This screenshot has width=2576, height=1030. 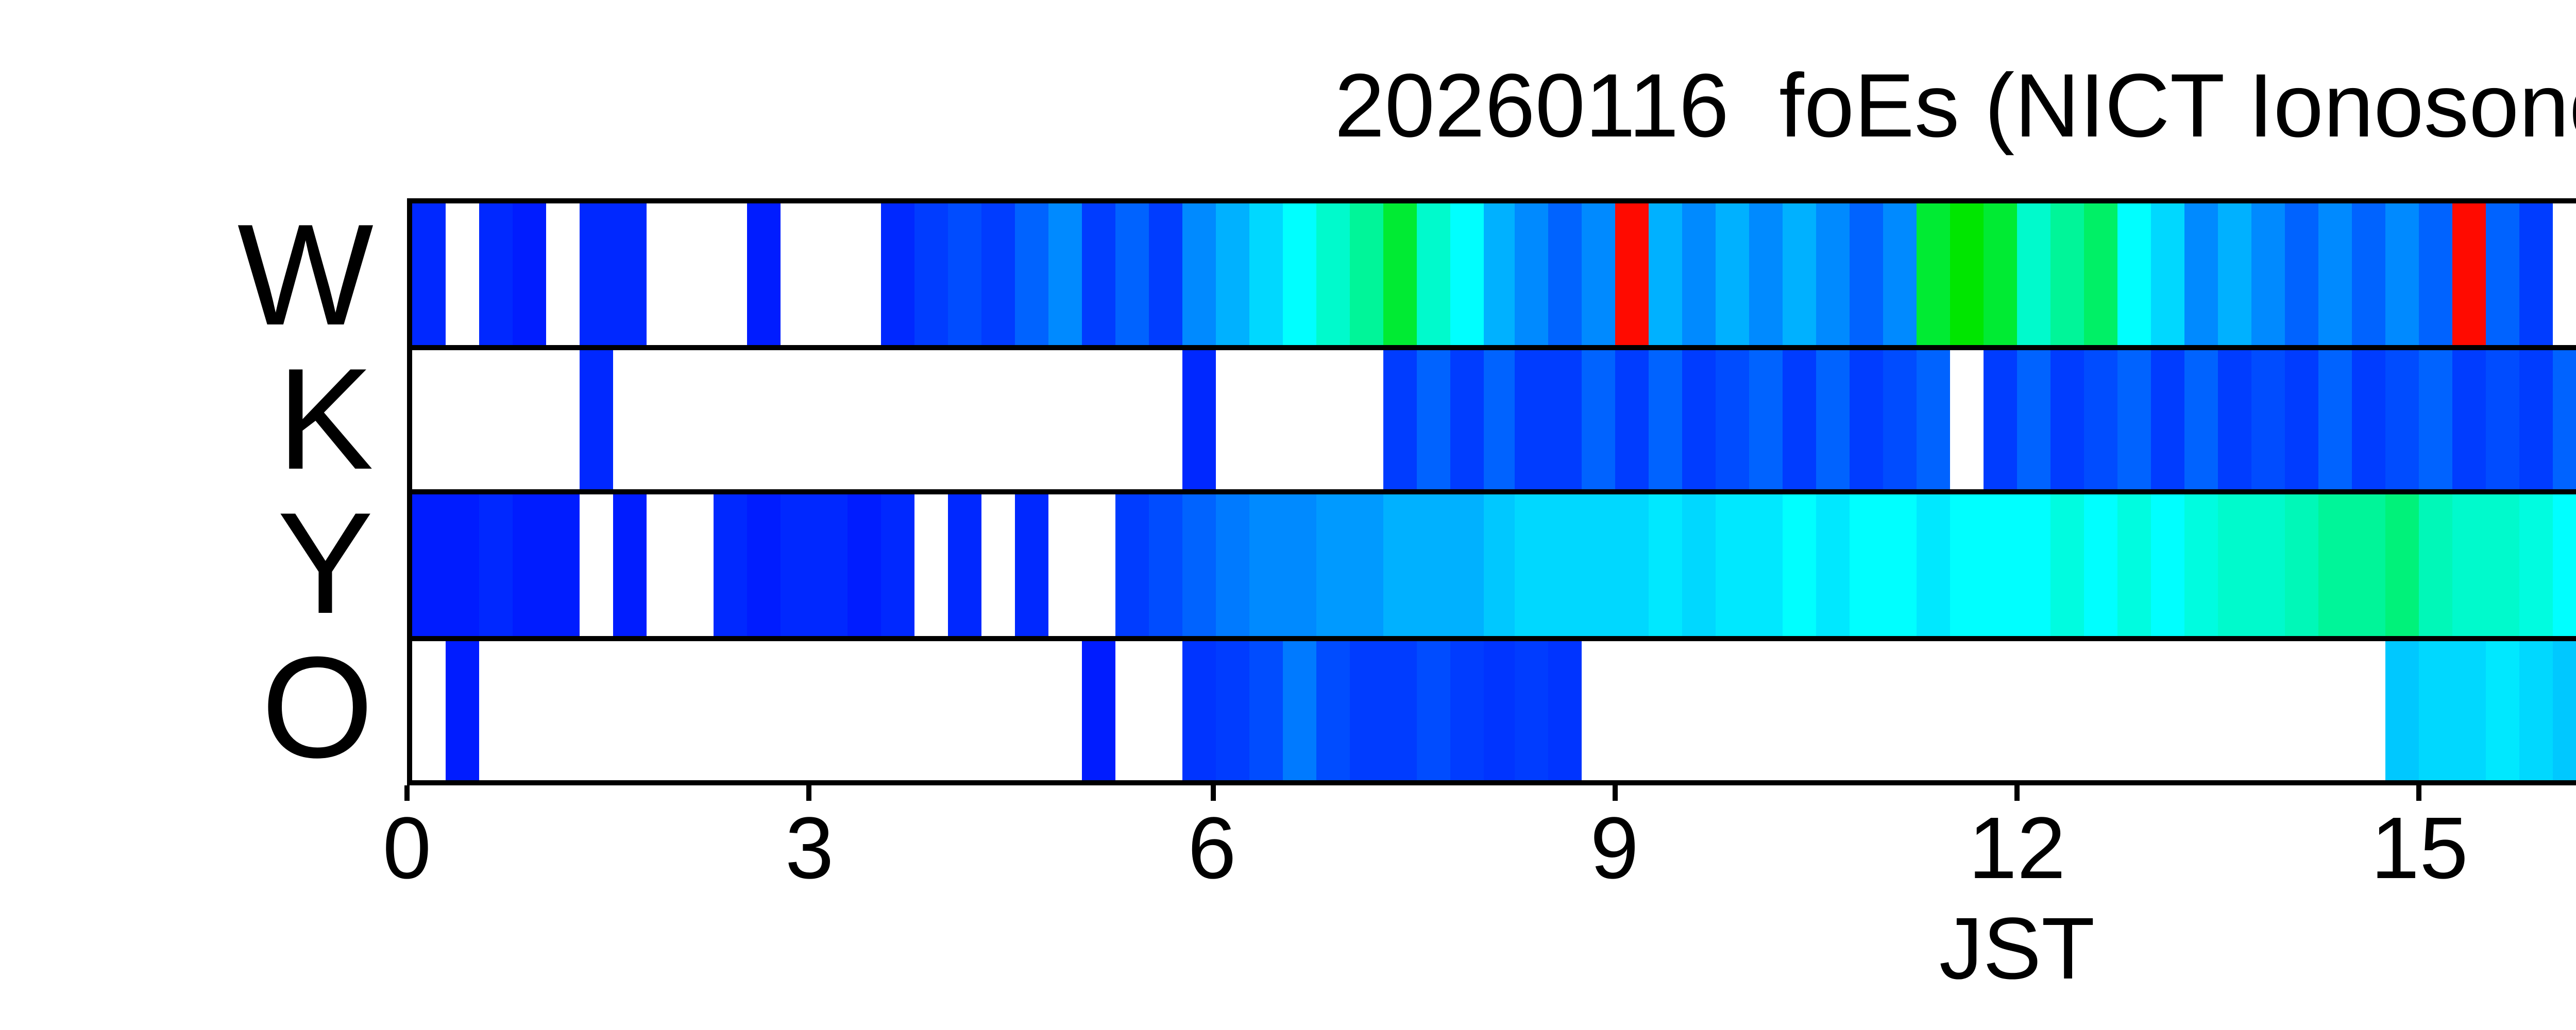 What do you see at coordinates (305, 274) in the screenshot?
I see `row-label-W: W` at bounding box center [305, 274].